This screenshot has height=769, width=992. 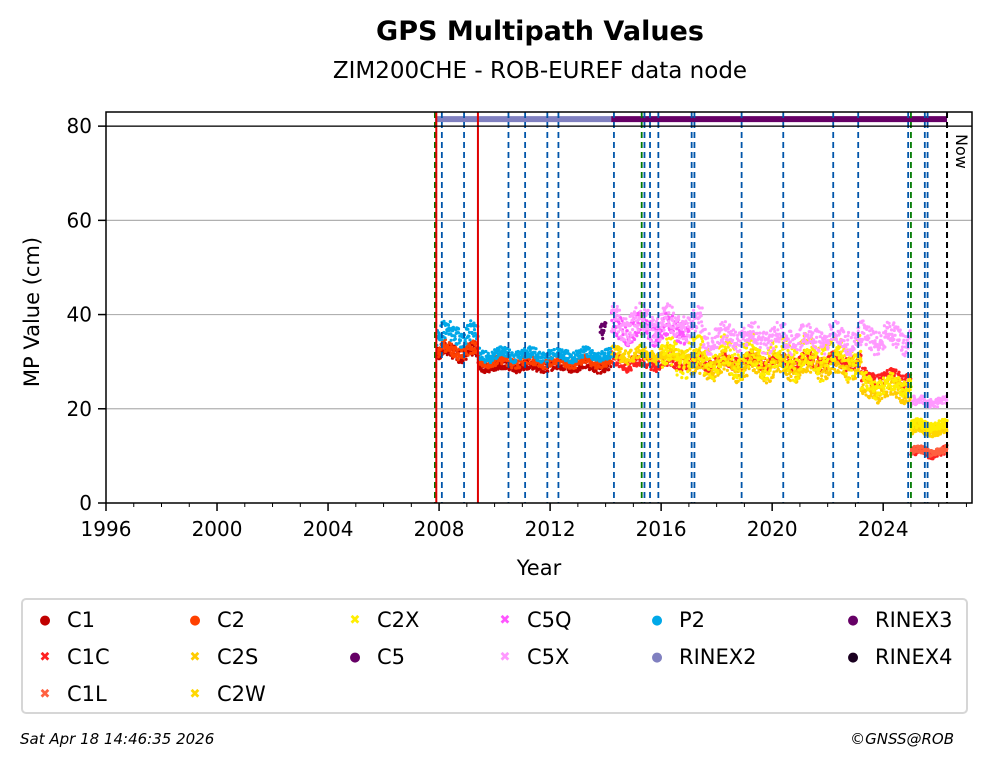 What do you see at coordinates (620, 352) in the screenshot?
I see `data-point-c2w` at bounding box center [620, 352].